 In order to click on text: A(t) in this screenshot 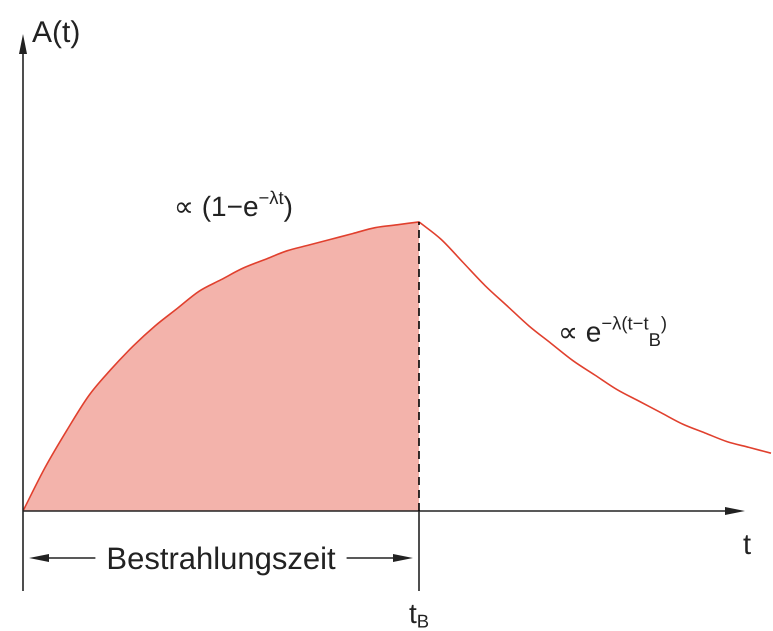, I will do `click(56, 32)`.